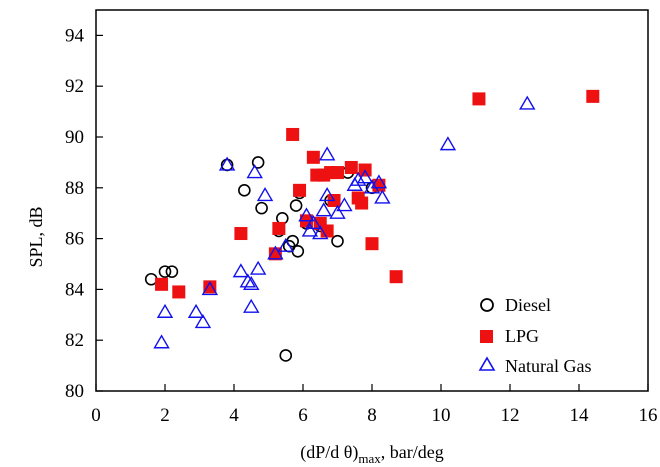 The width and height of the screenshot is (660, 467). What do you see at coordinates (74, 239) in the screenshot?
I see `y-tick-label: 86` at bounding box center [74, 239].